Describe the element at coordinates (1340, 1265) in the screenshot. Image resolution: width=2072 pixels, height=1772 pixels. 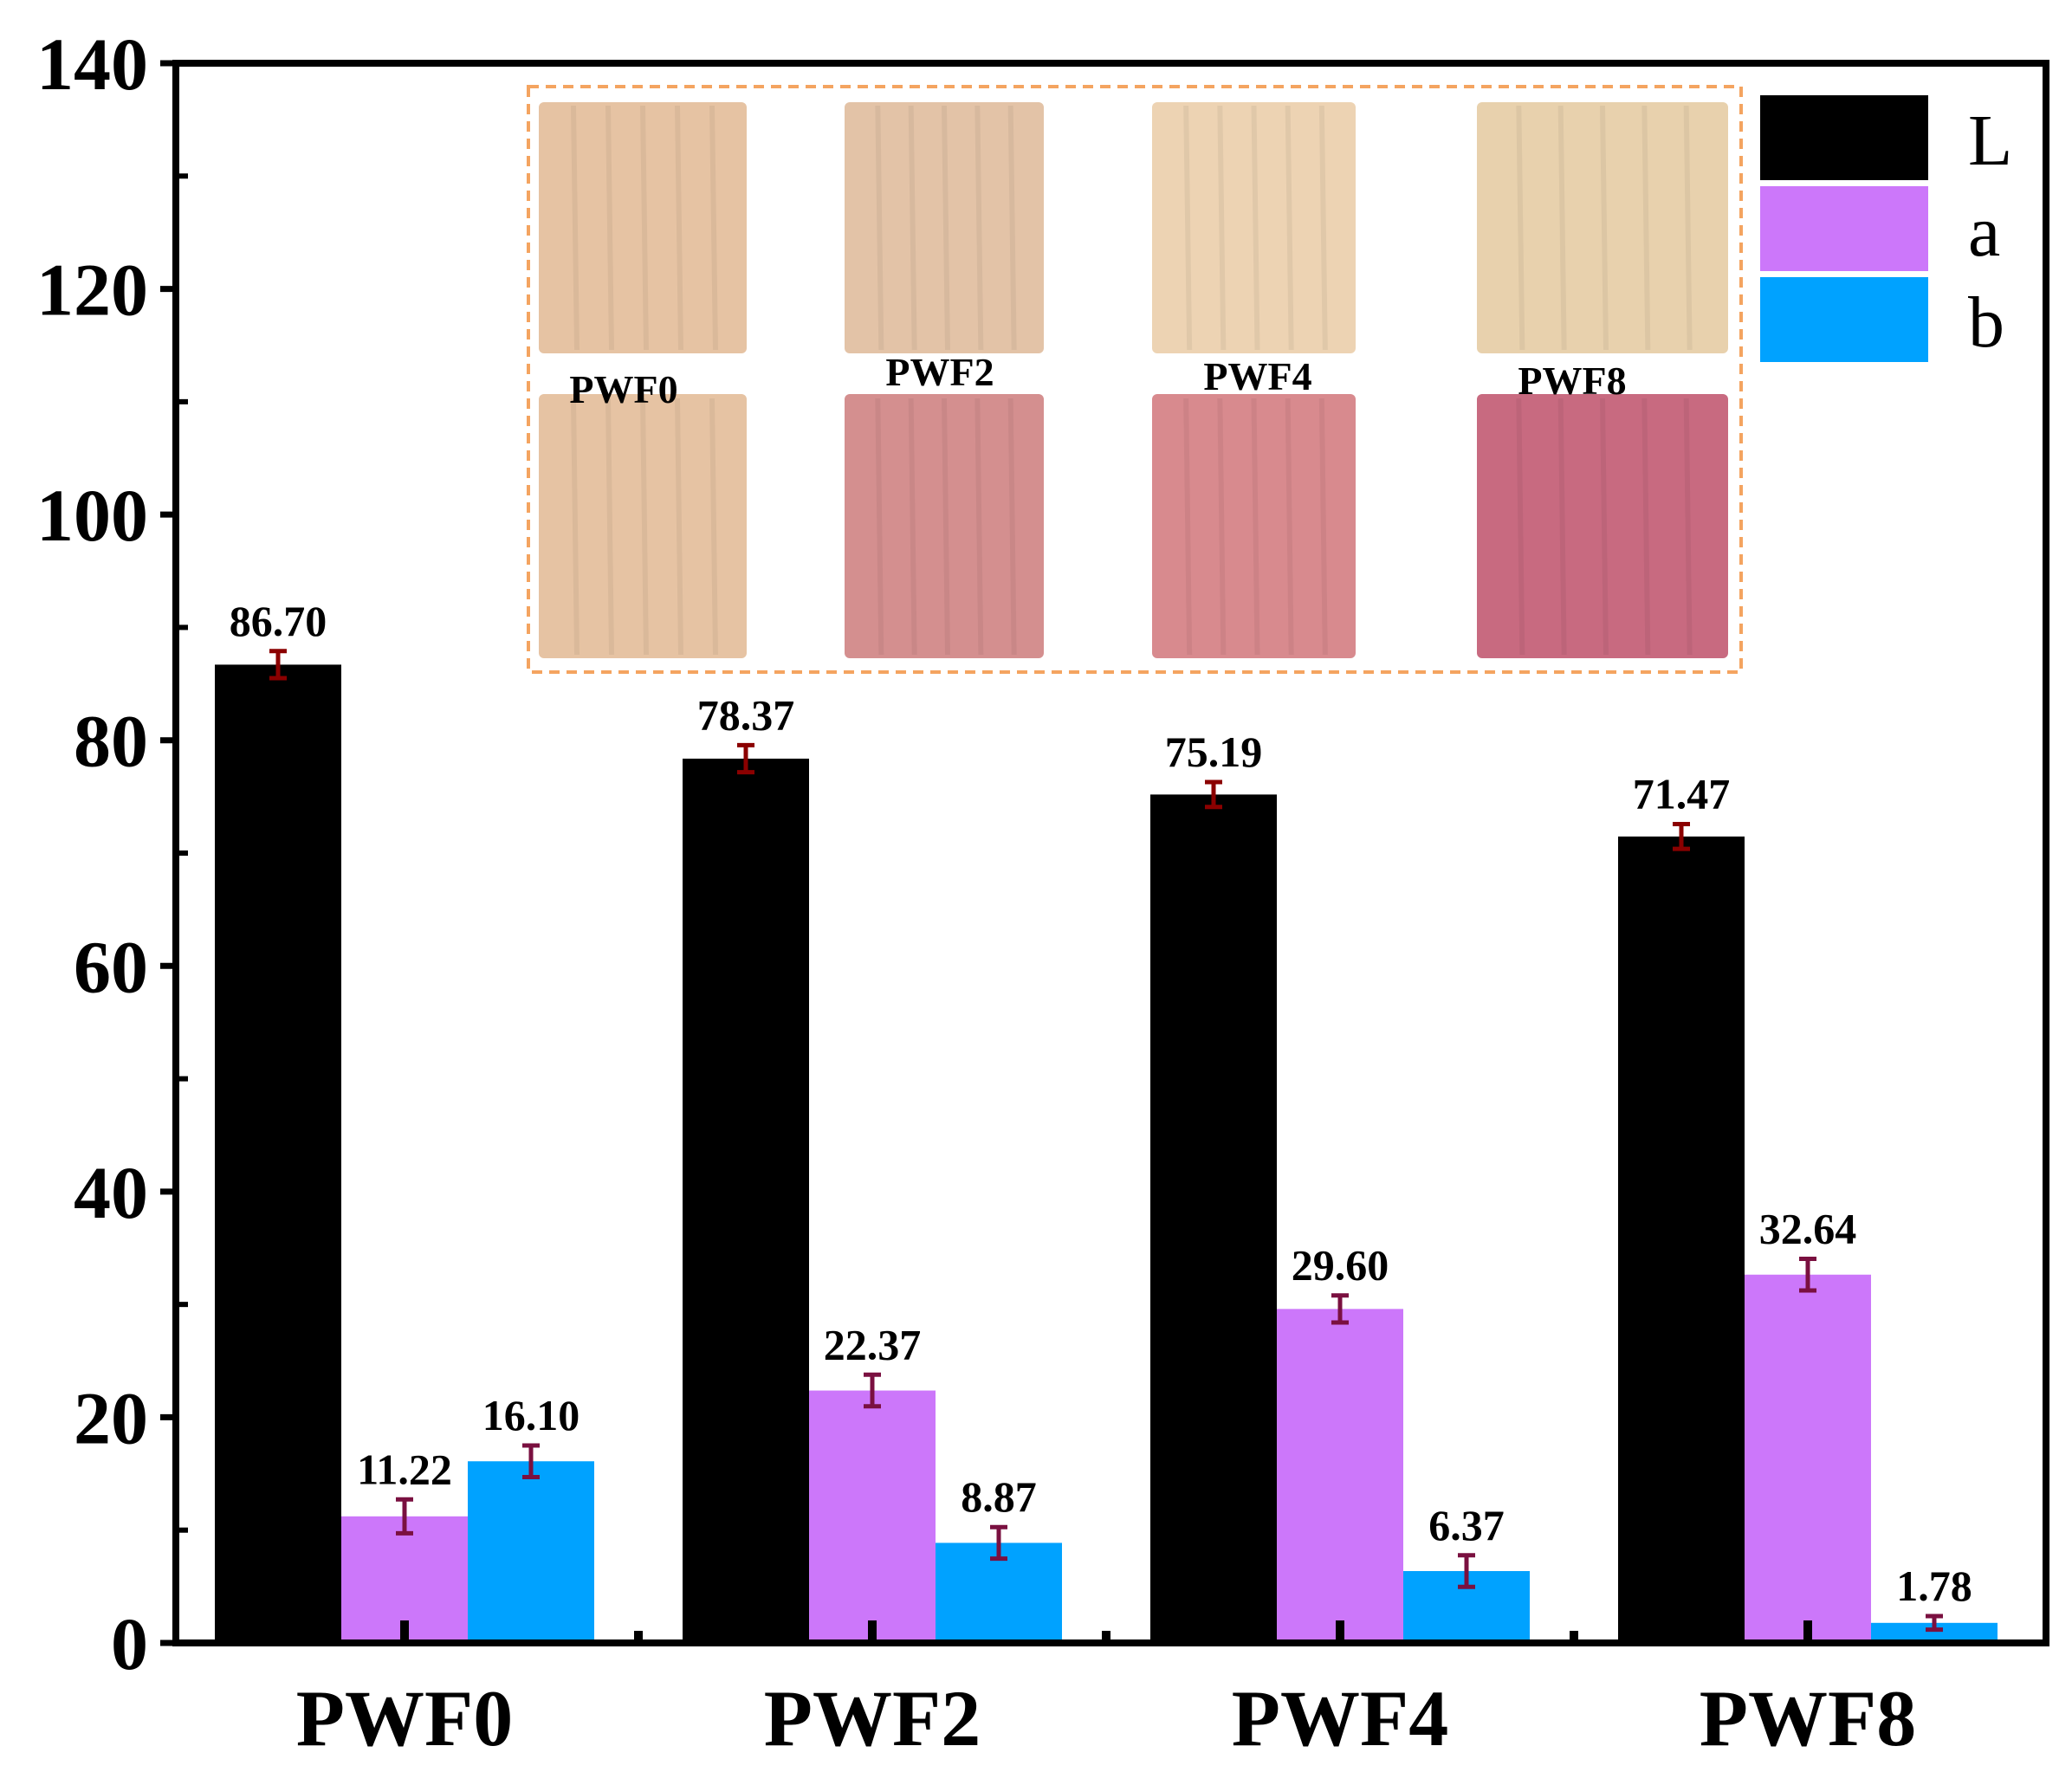
I see `data-label-a-pwf4: 29.60` at that location.